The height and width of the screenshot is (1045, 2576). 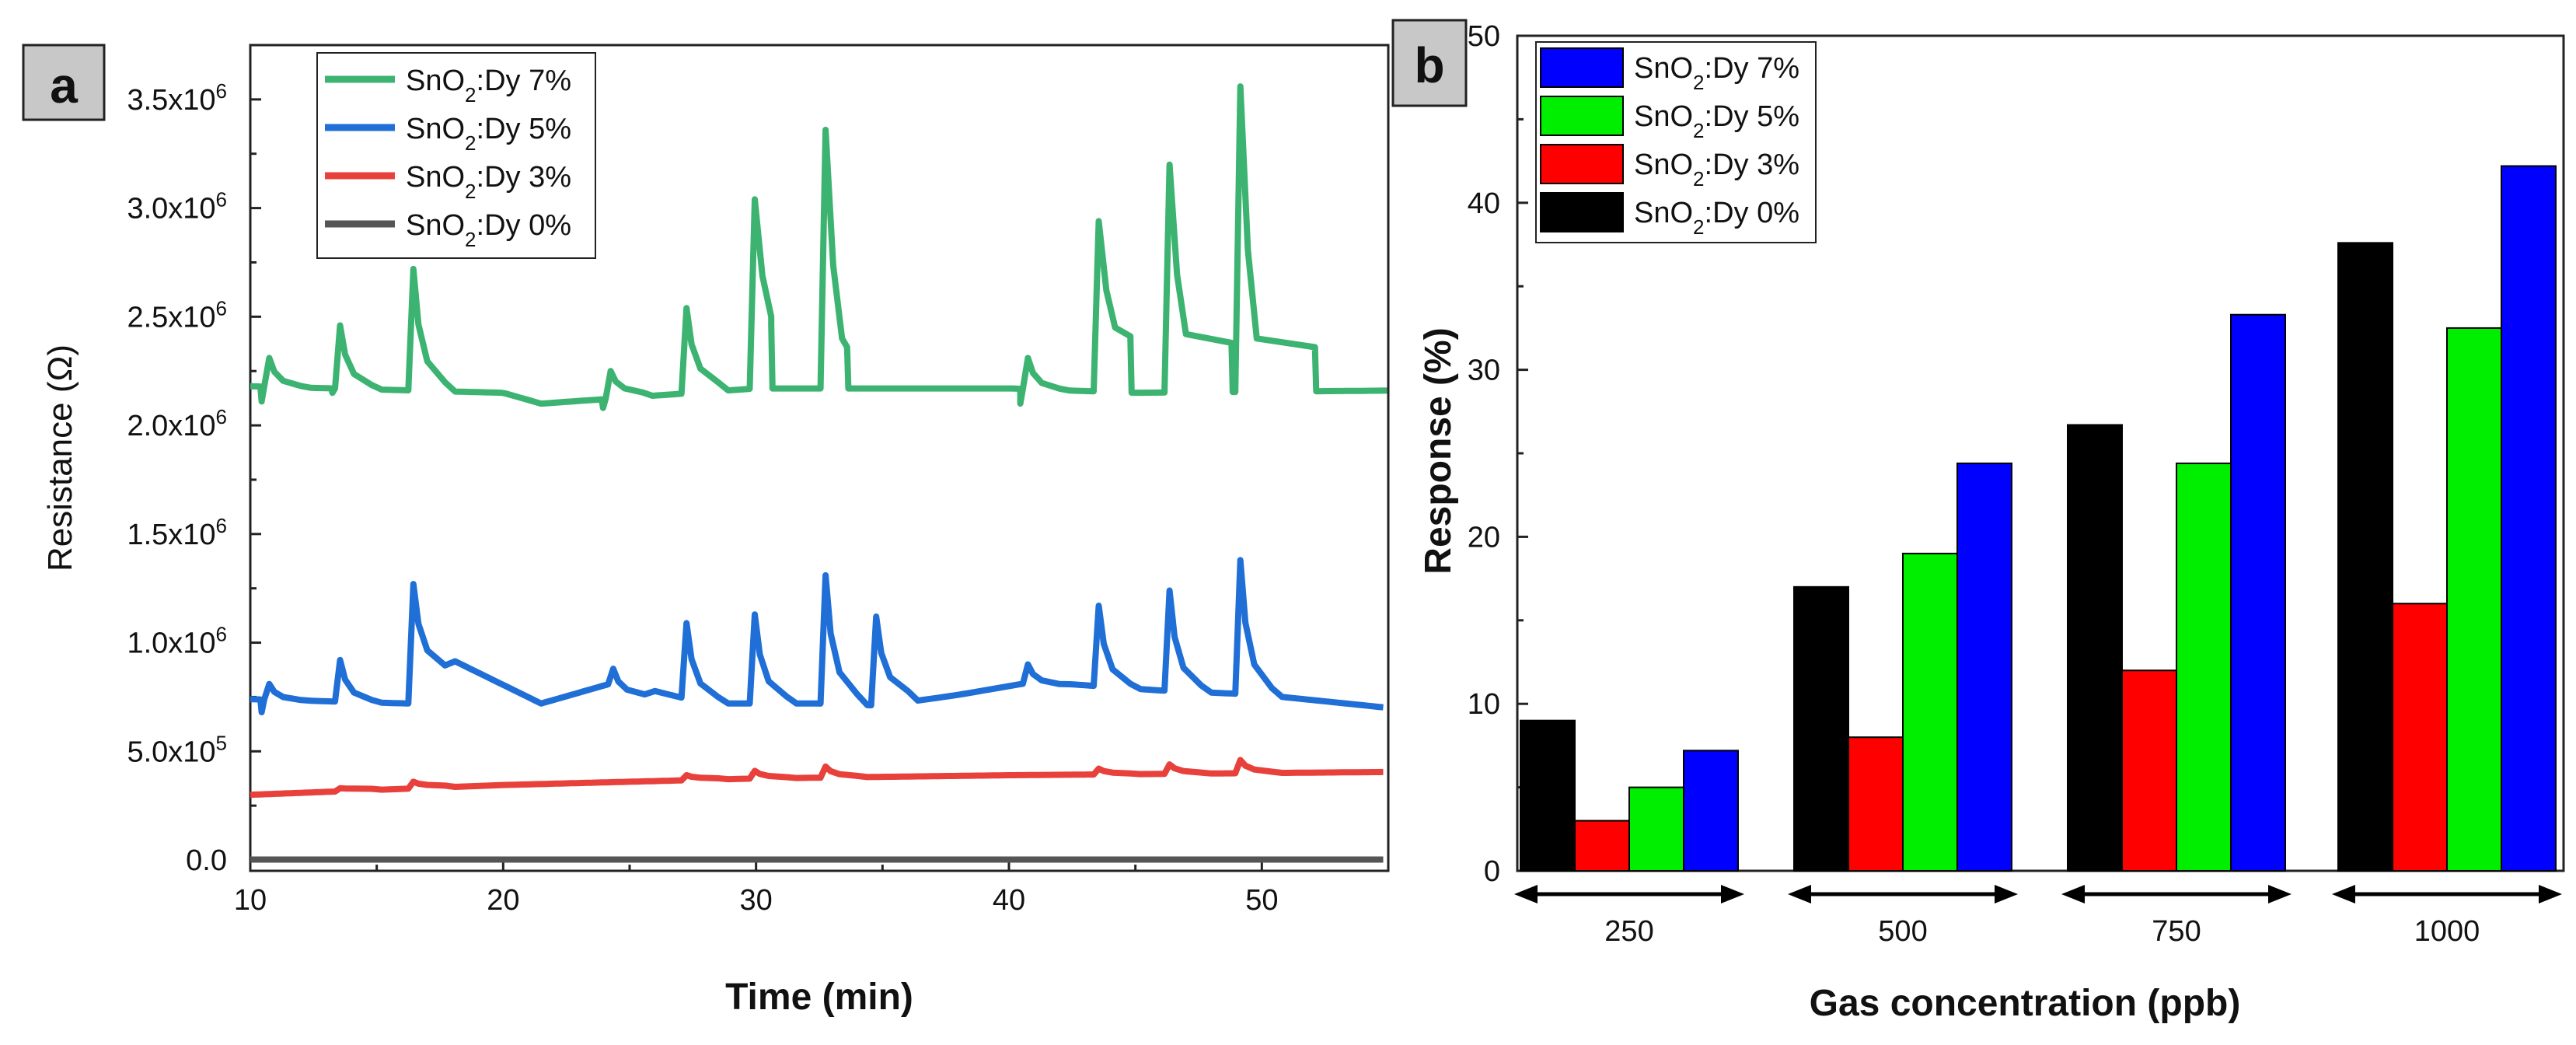 What do you see at coordinates (1484, 36) in the screenshot?
I see `y-tick-label: 50` at bounding box center [1484, 36].